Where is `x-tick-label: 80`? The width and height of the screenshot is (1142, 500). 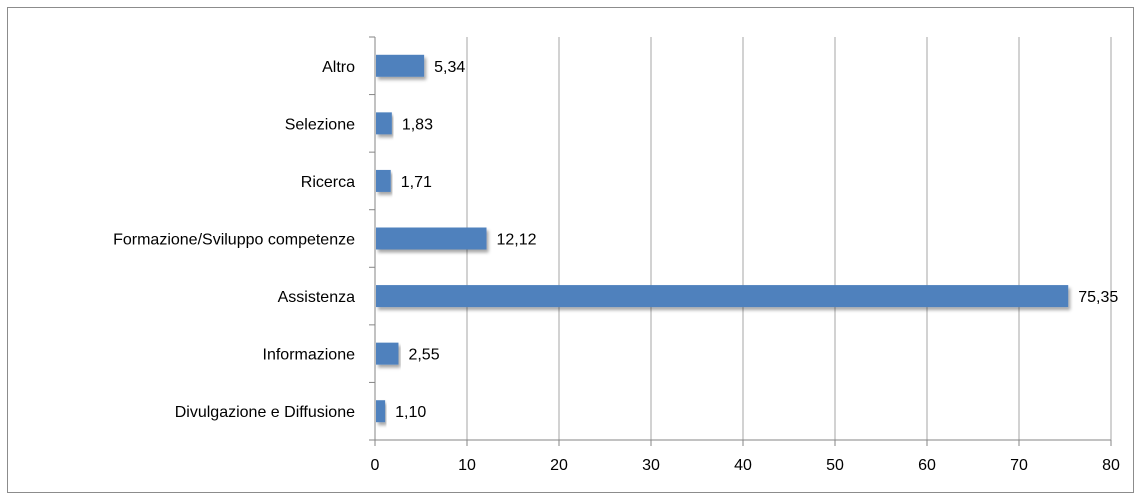
x-tick-label: 80 is located at coordinates (1111, 465).